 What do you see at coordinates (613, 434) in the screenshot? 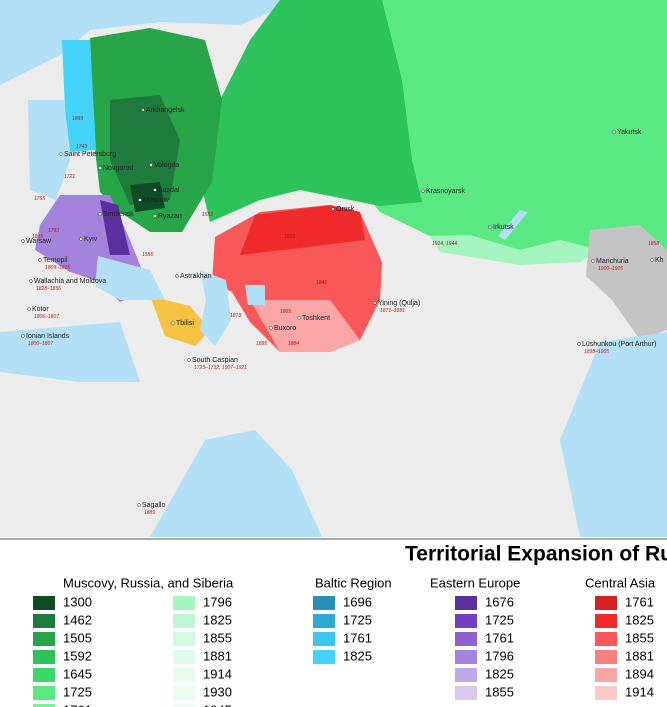
I see `pacific-ocean` at bounding box center [613, 434].